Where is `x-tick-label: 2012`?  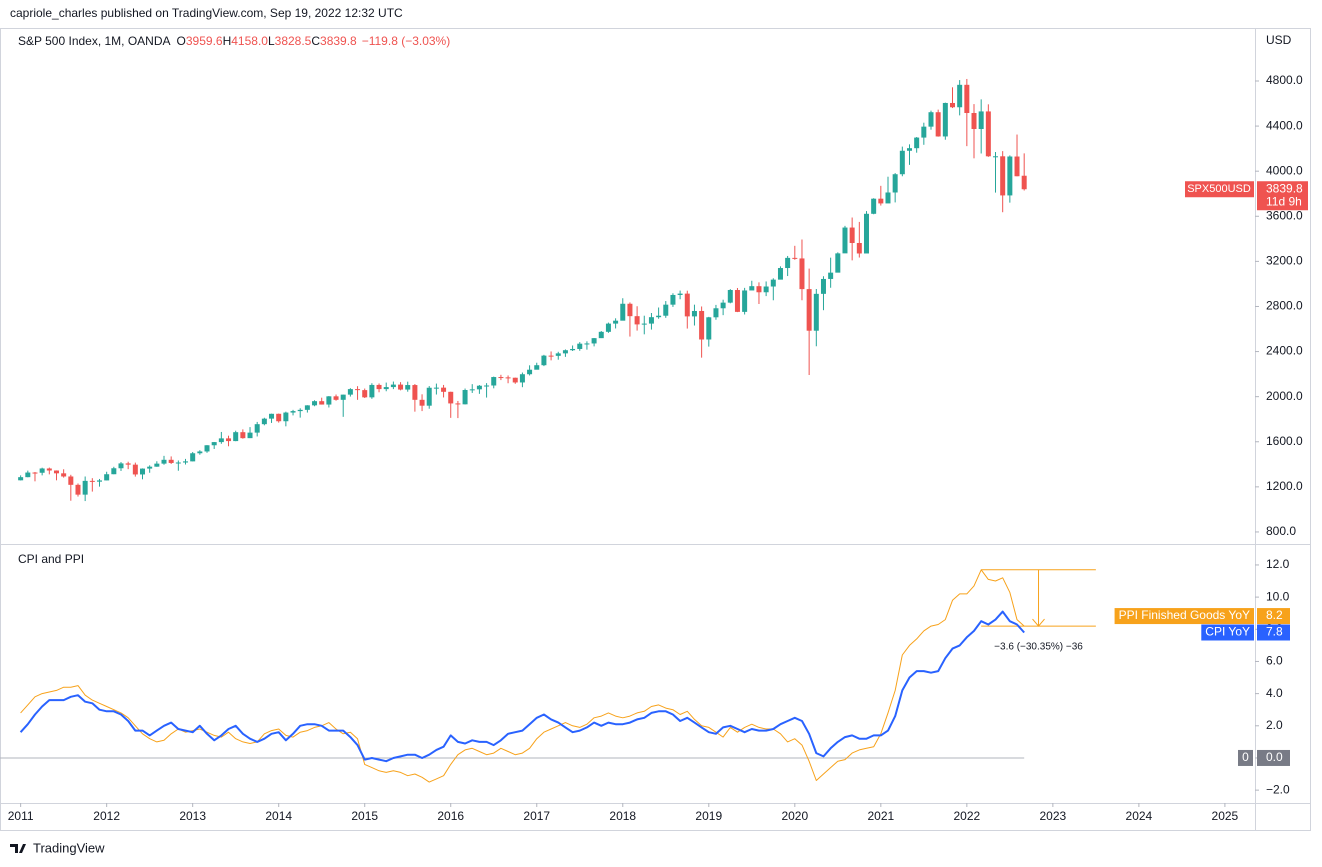
x-tick-label: 2012 is located at coordinates (106, 816).